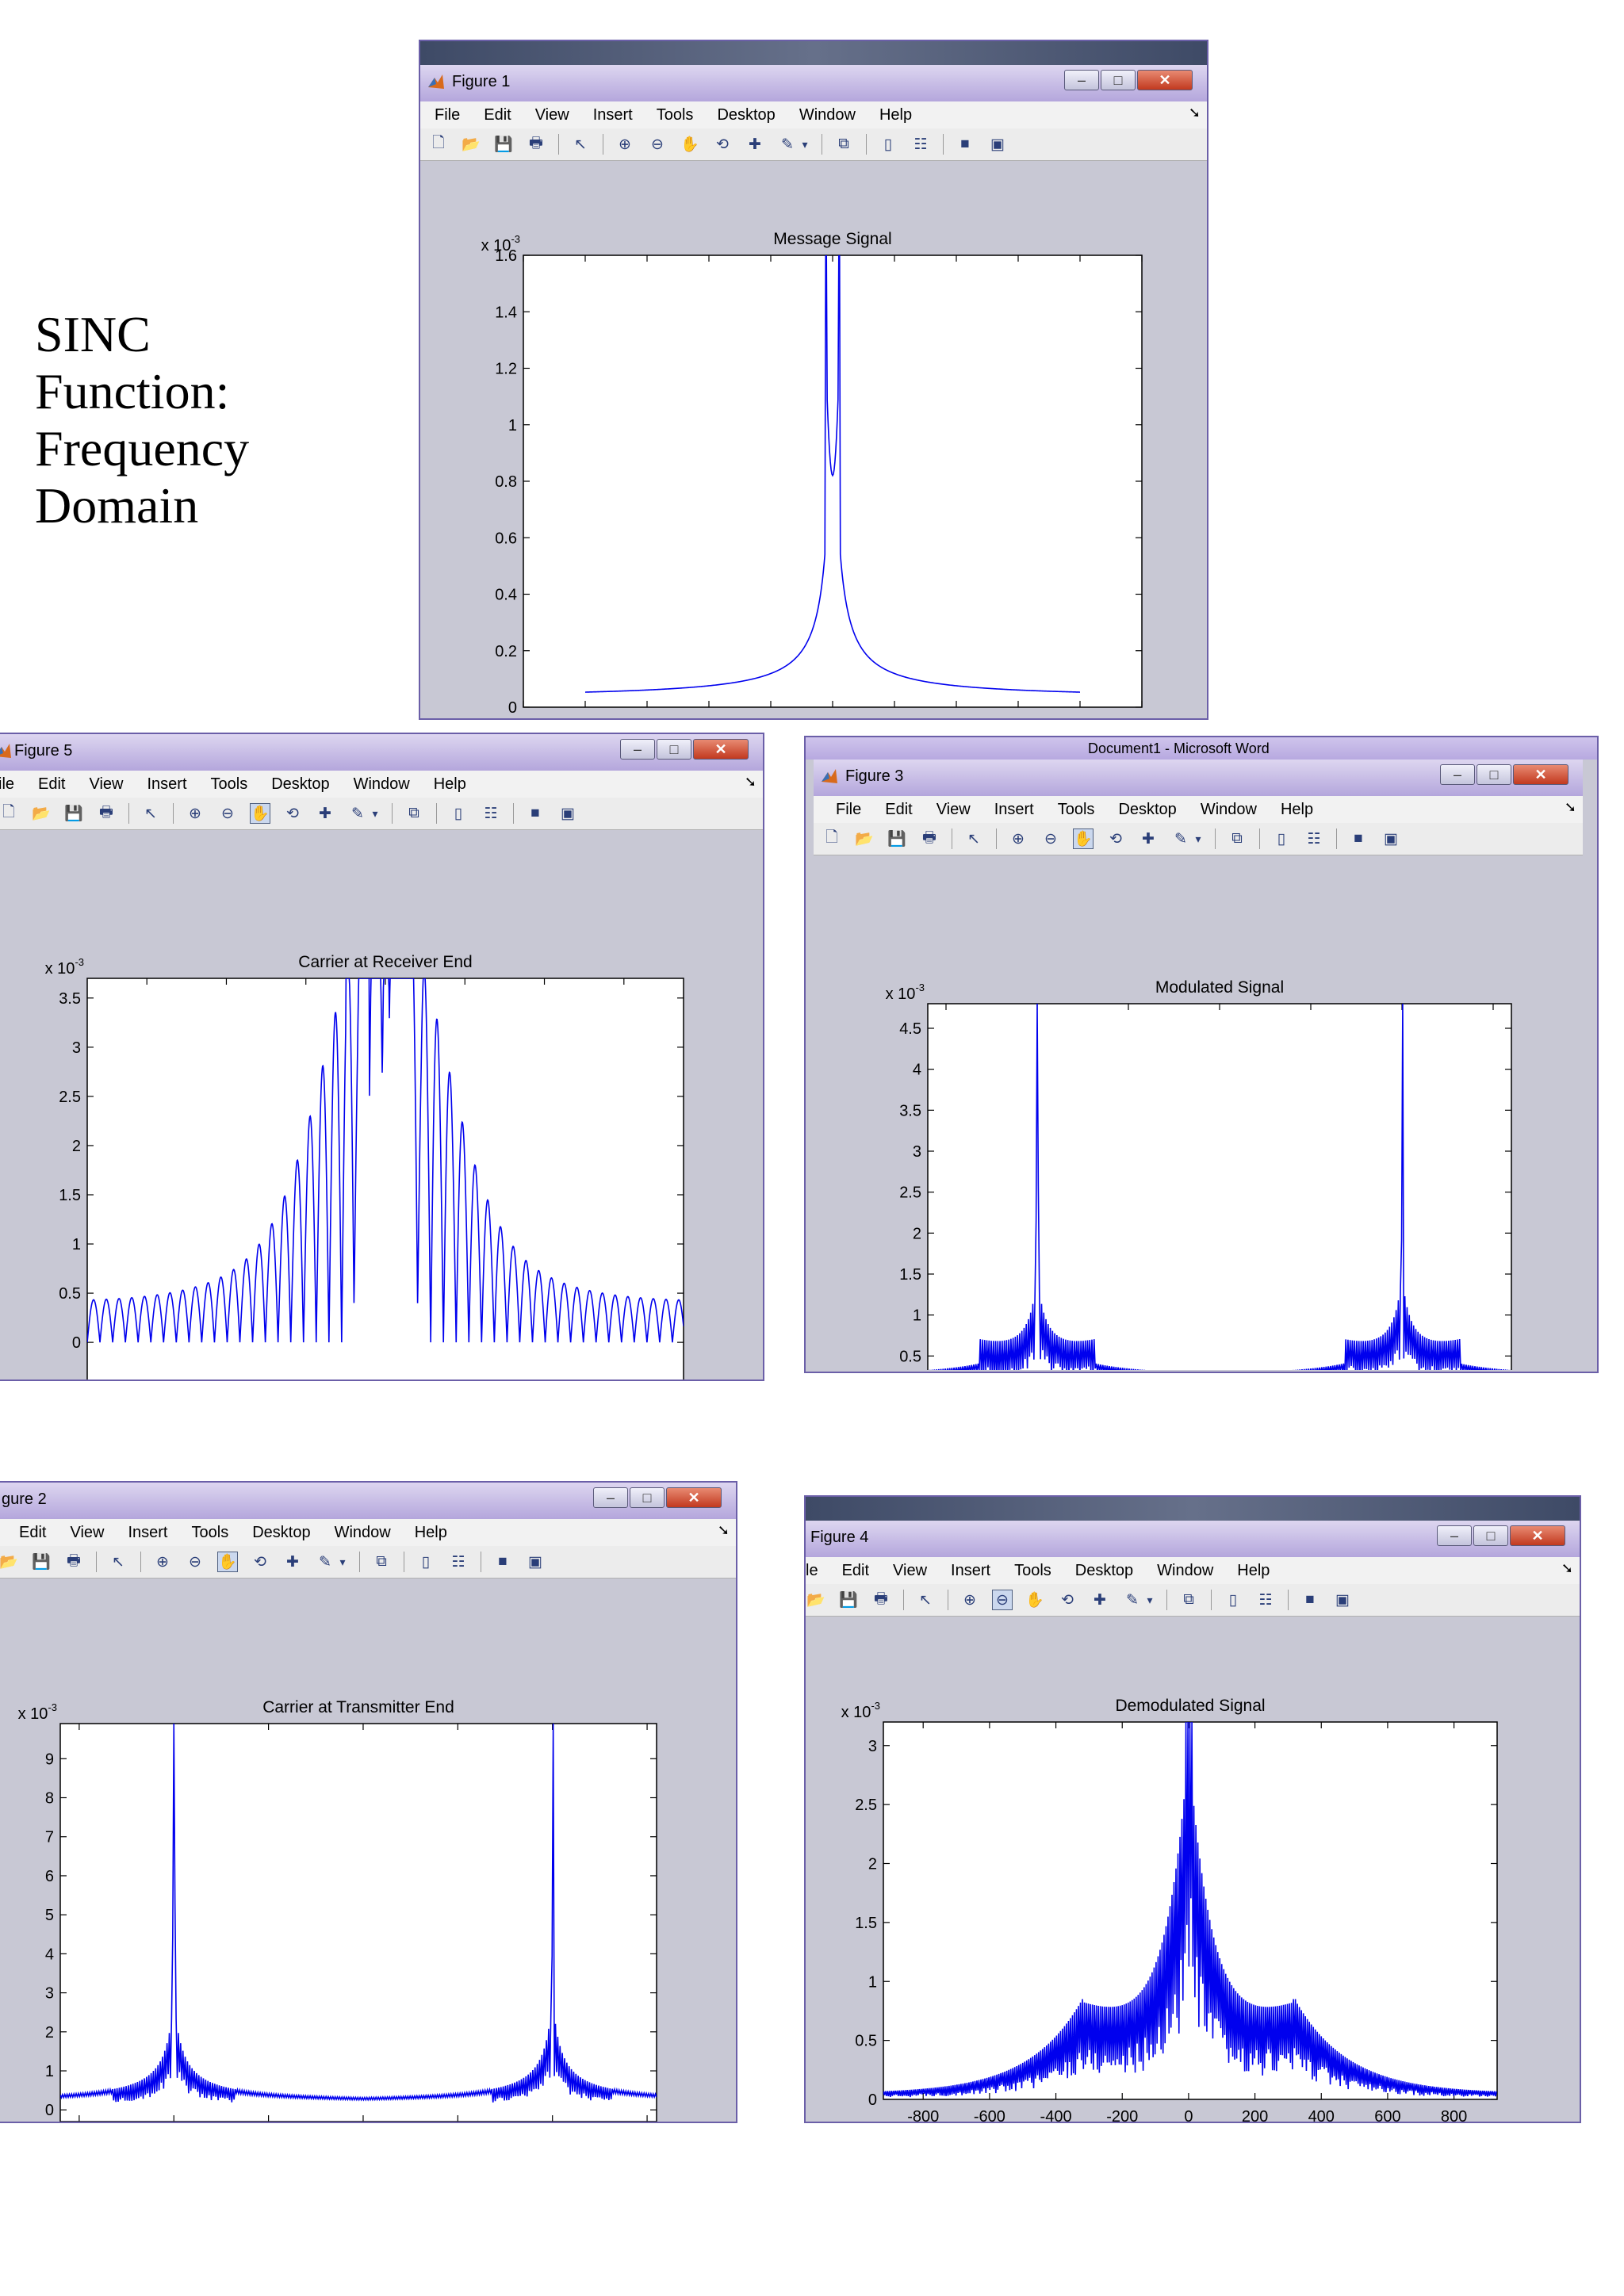  I want to click on menu-file: le, so click(812, 1570).